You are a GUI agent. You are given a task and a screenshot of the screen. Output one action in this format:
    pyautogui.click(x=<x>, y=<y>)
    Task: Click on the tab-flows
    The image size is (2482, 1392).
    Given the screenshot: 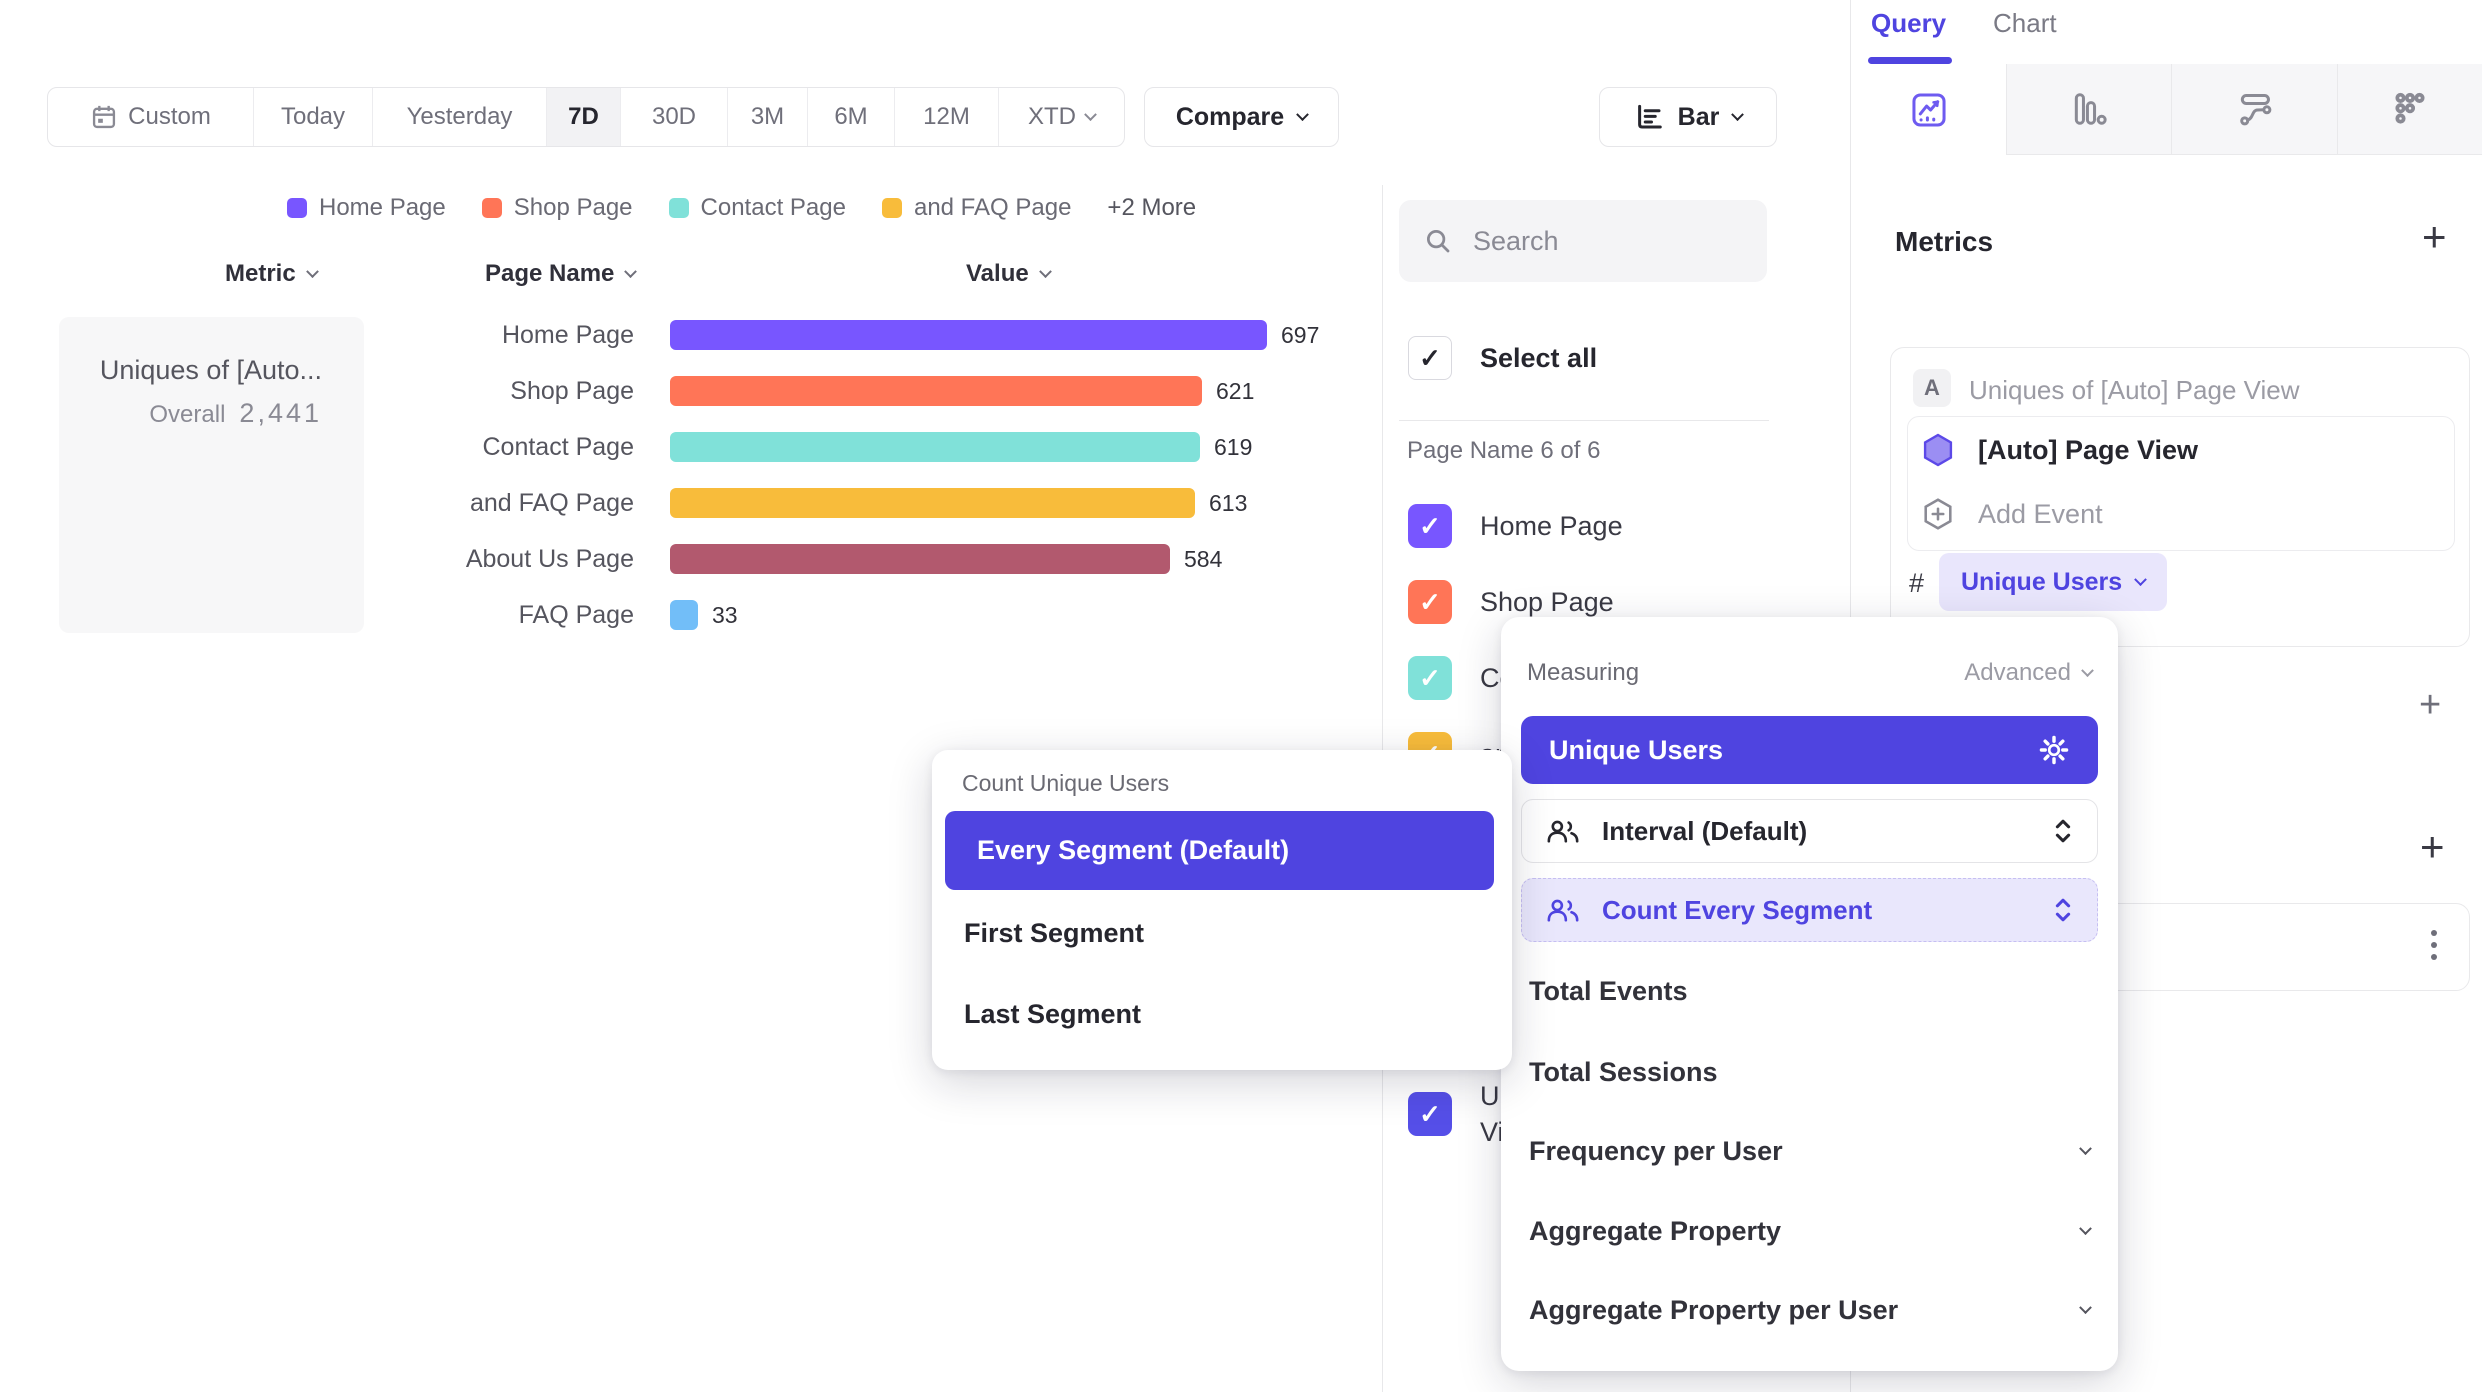 What is the action you would take?
    pyautogui.click(x=2255, y=109)
    